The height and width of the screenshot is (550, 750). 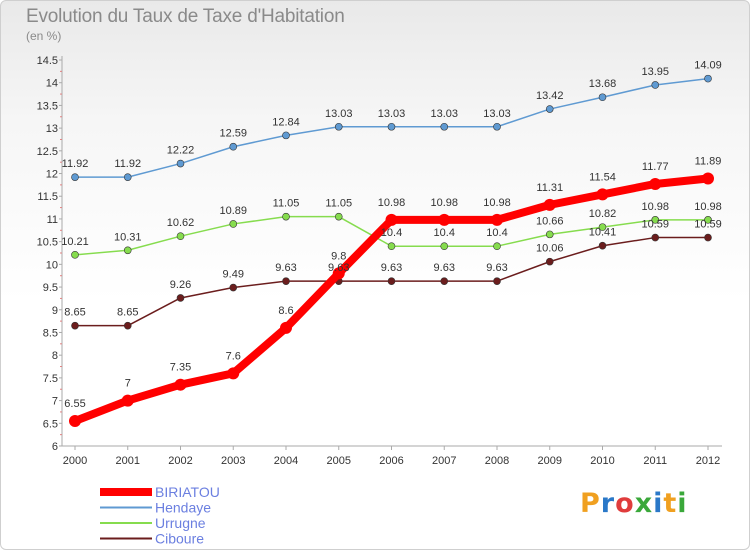 What do you see at coordinates (550, 249) in the screenshot?
I see `data-label-ciboure: 10.06` at bounding box center [550, 249].